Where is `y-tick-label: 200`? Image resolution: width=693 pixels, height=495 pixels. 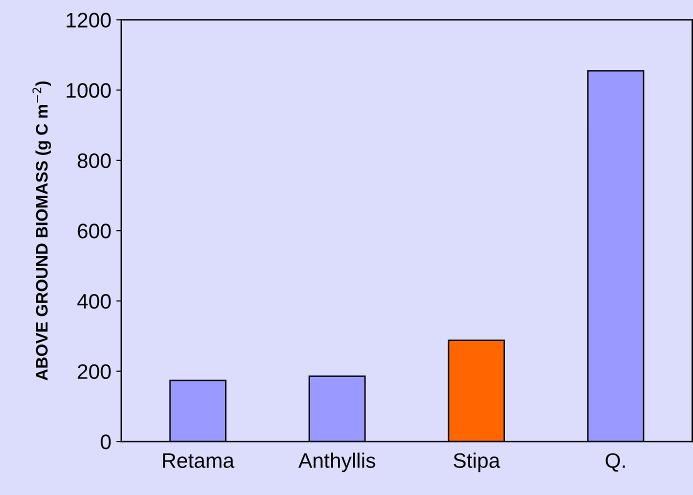 y-tick-label: 200 is located at coordinates (94, 372).